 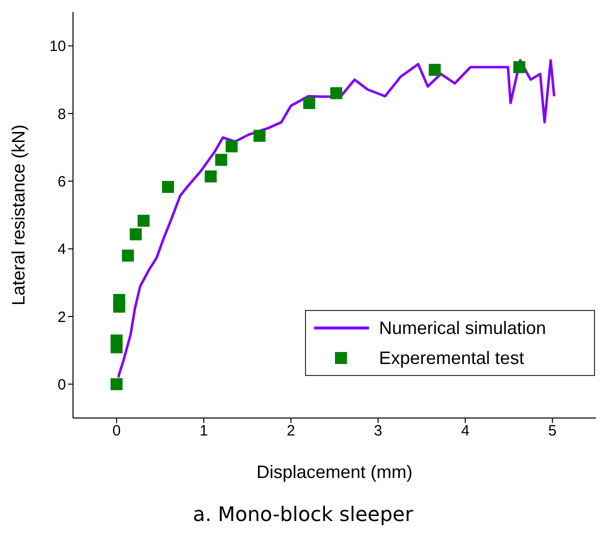 What do you see at coordinates (552, 431) in the screenshot?
I see `x-tick-label: 5` at bounding box center [552, 431].